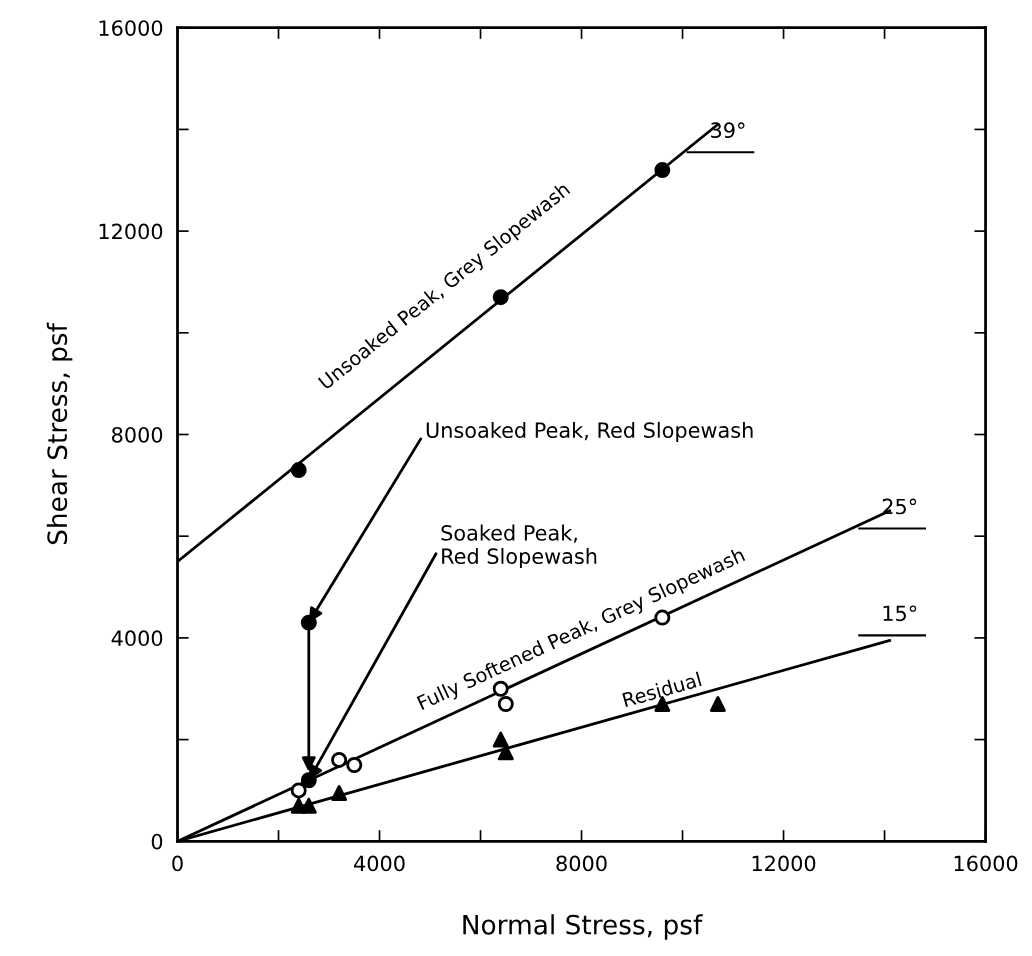 The image size is (1032, 956). I want to click on x-tick-label: 4000, so click(379, 863).